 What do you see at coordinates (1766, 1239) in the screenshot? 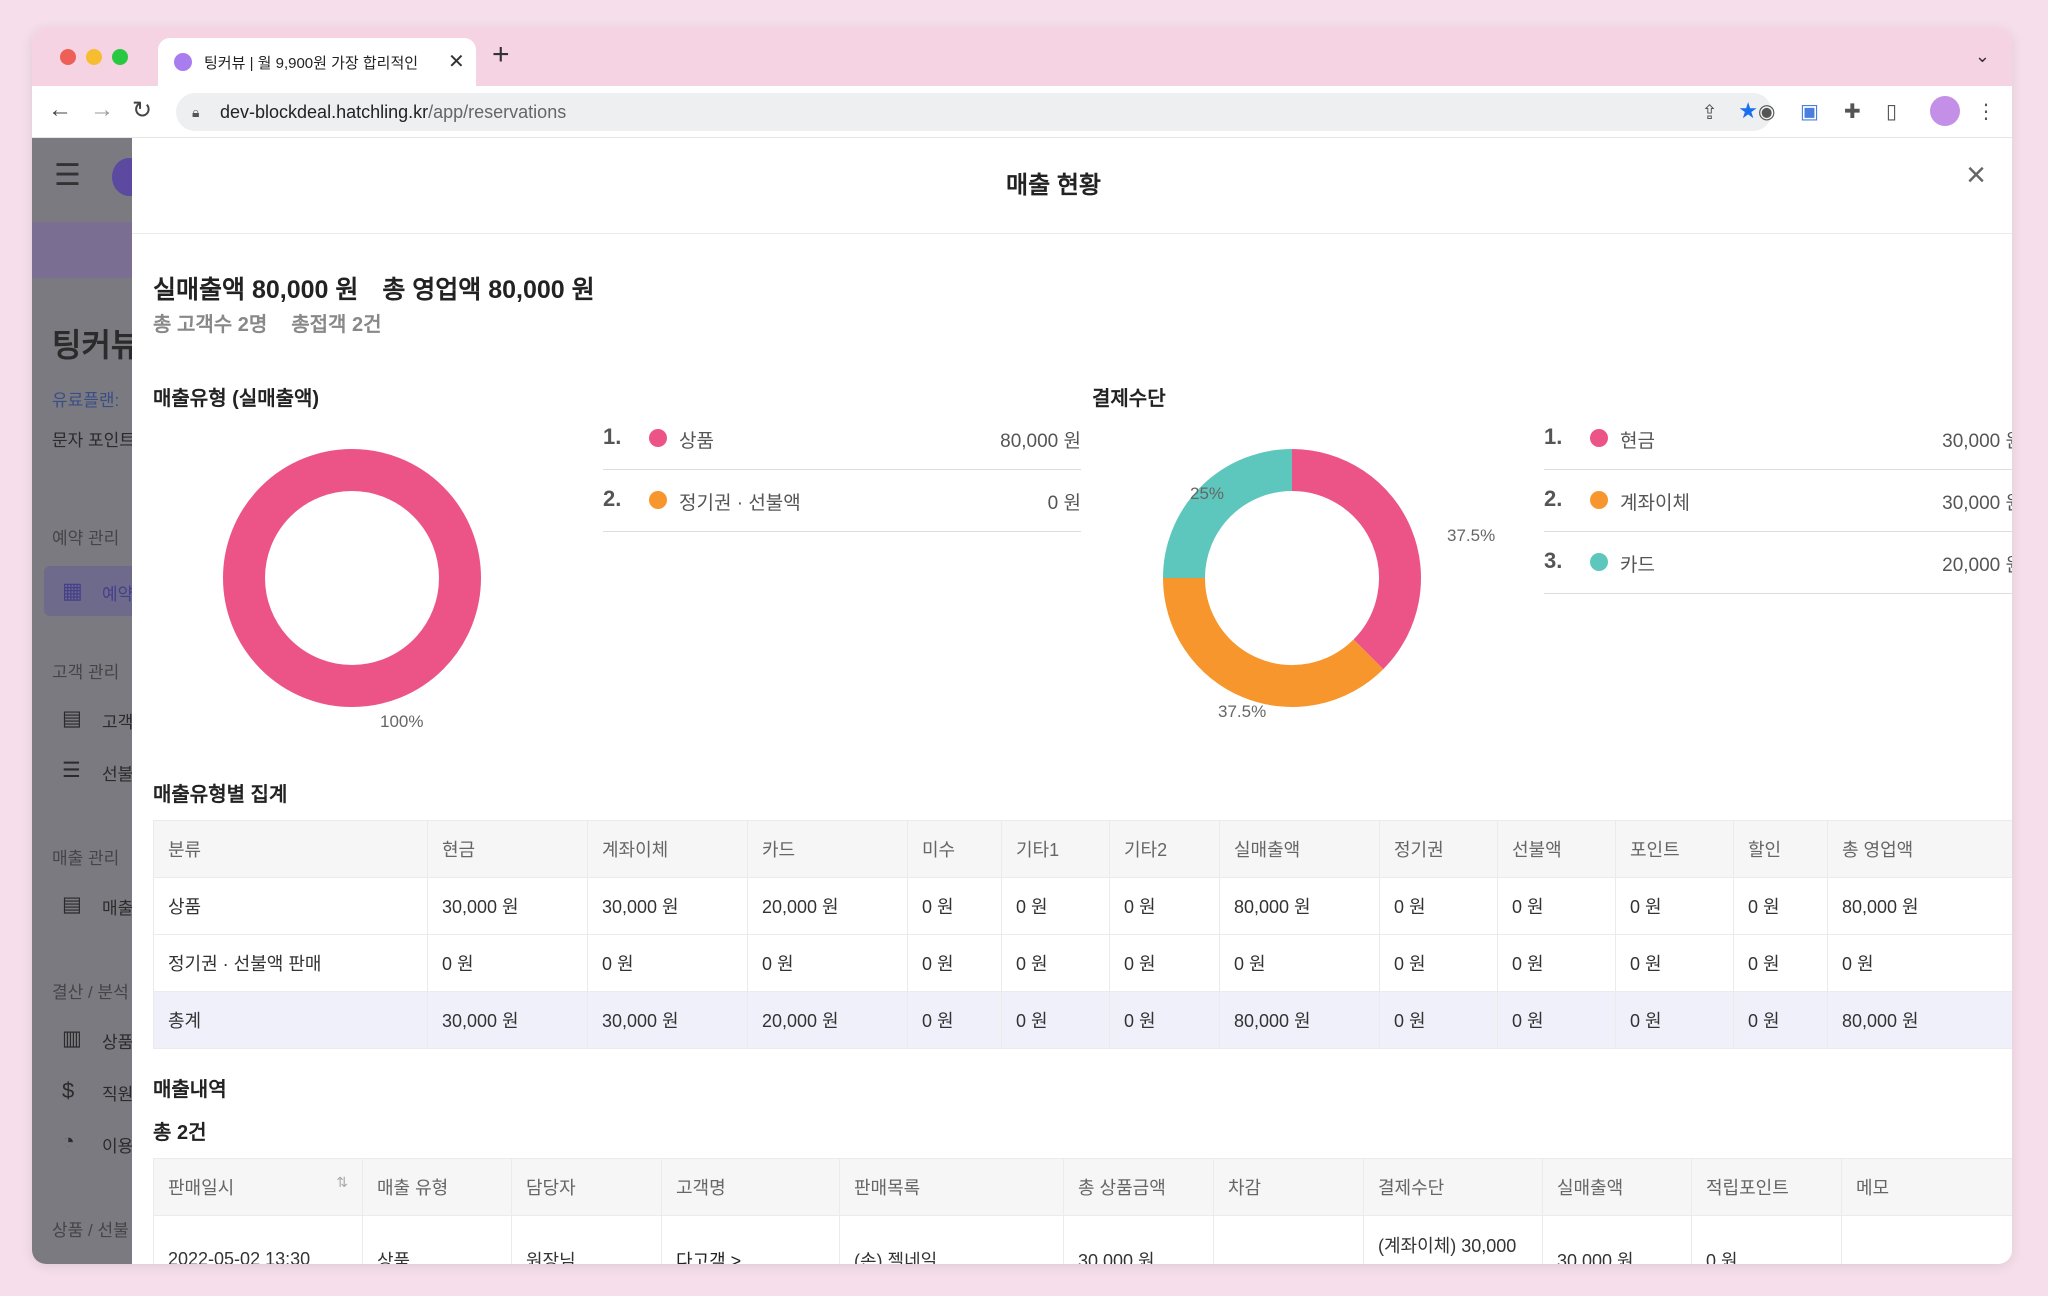
I see `sale-points: 0 원` at bounding box center [1766, 1239].